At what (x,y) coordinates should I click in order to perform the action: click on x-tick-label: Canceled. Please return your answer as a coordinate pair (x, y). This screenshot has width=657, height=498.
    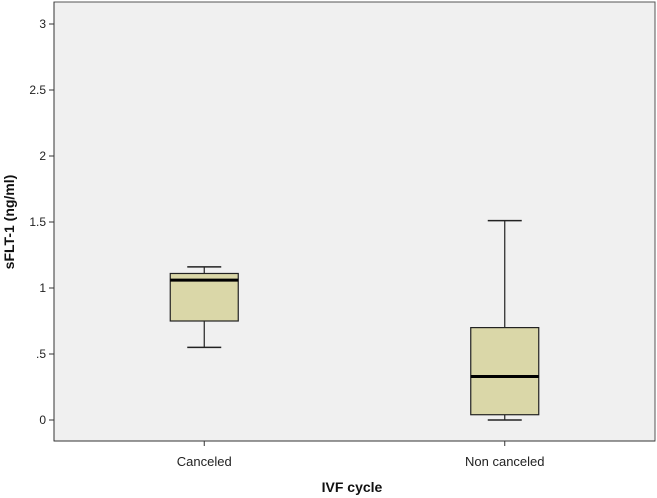
    Looking at the image, I should click on (204, 461).